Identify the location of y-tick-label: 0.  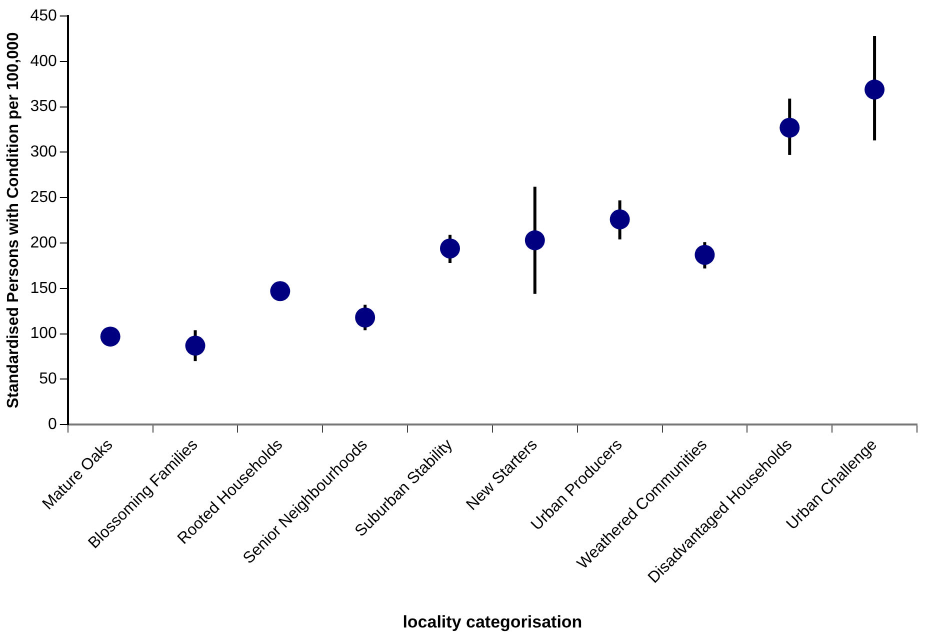
(52, 425).